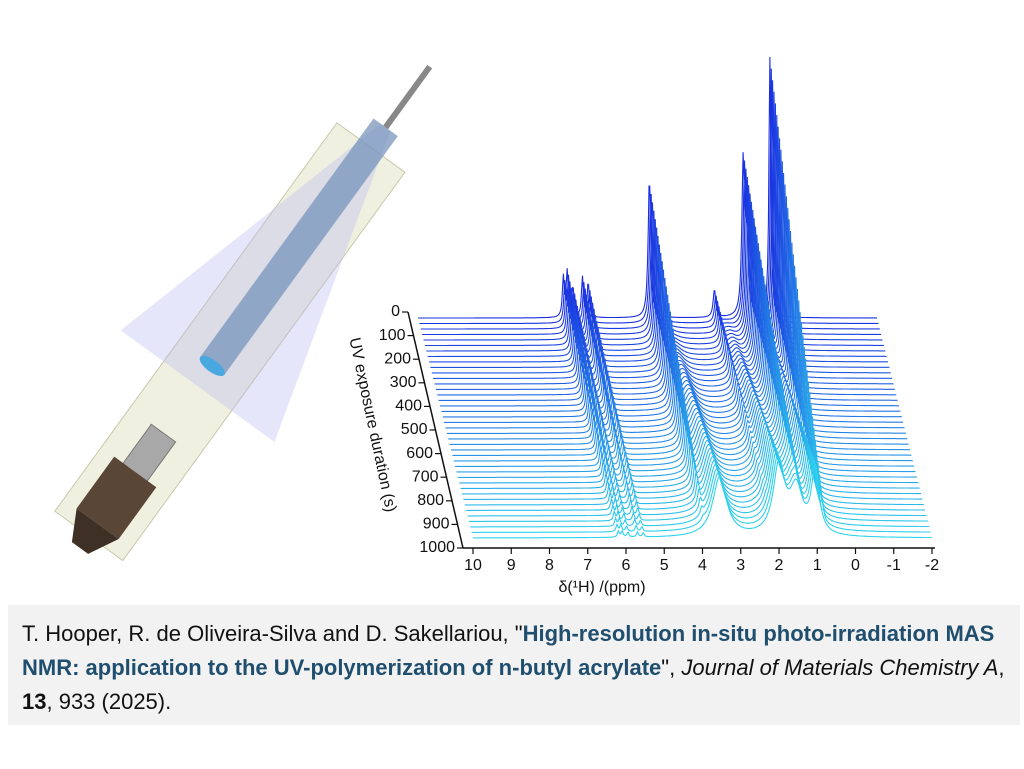 The height and width of the screenshot is (769, 1024). What do you see at coordinates (414, 429) in the screenshot?
I see `y-tick-label: 500` at bounding box center [414, 429].